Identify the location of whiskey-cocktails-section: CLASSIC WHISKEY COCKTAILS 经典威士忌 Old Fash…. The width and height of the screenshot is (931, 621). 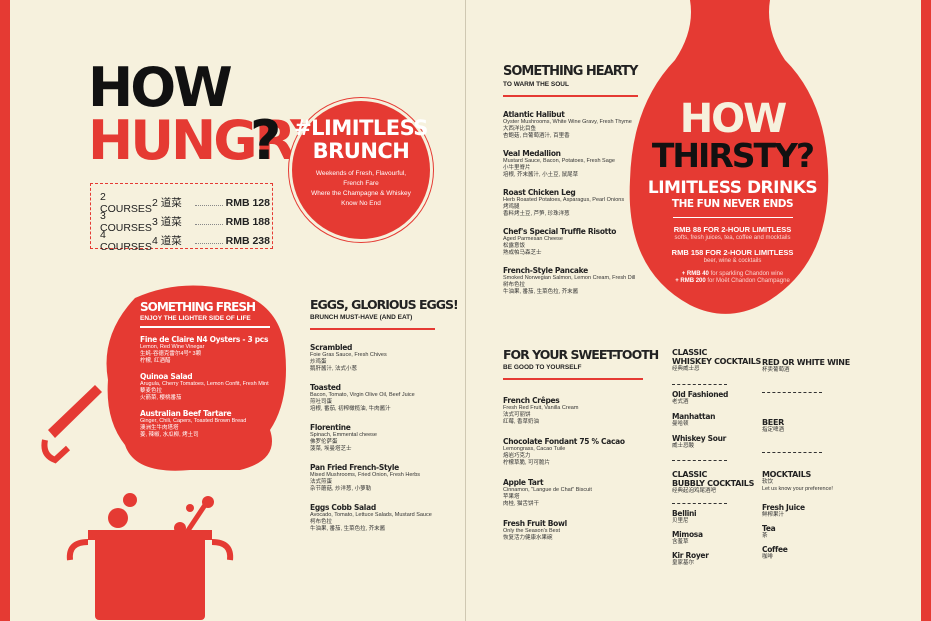
(716, 404).